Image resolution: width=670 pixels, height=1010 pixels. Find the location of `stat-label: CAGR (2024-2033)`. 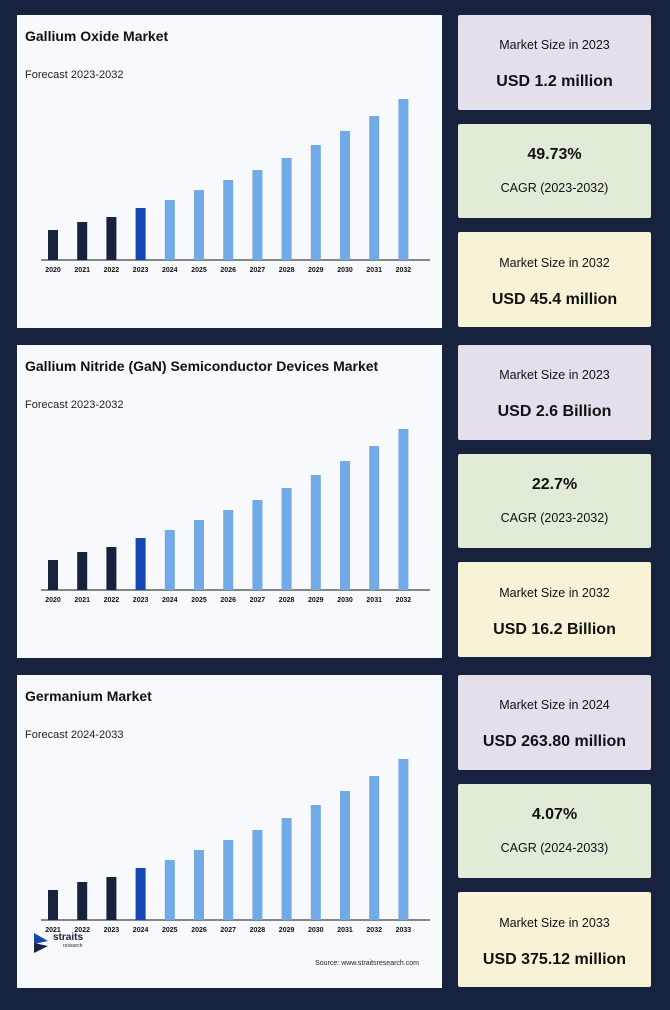

stat-label: CAGR (2024-2033) is located at coordinates (554, 848).